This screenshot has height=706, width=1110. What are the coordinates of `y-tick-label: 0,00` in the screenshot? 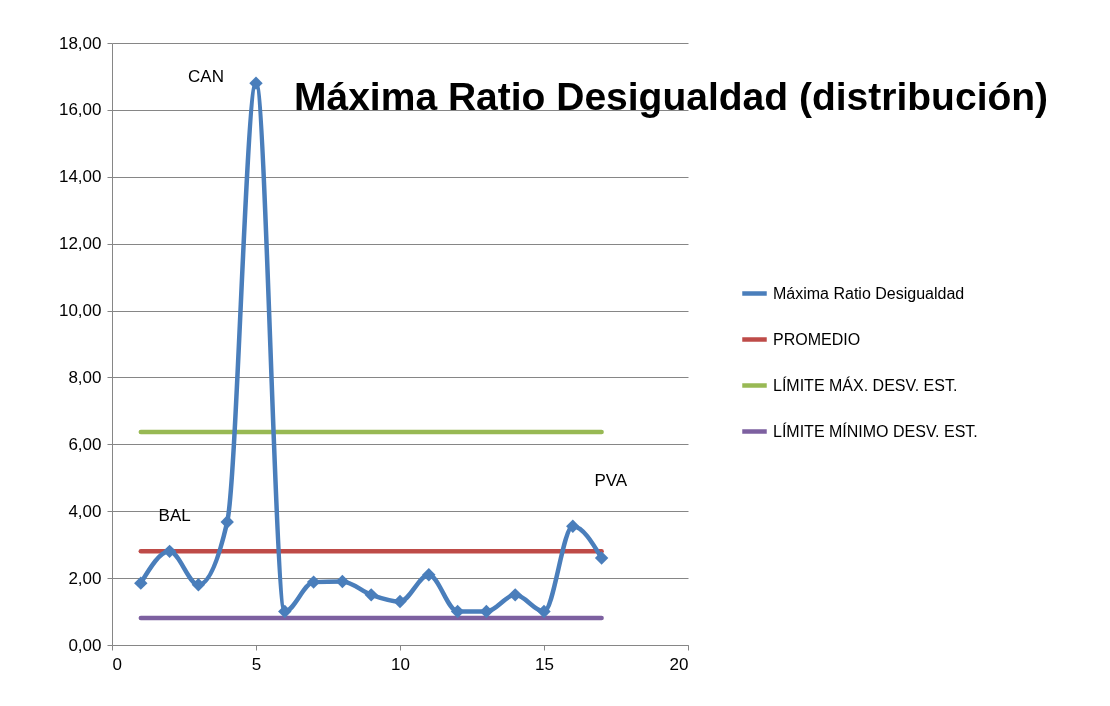 It's located at (85, 645).